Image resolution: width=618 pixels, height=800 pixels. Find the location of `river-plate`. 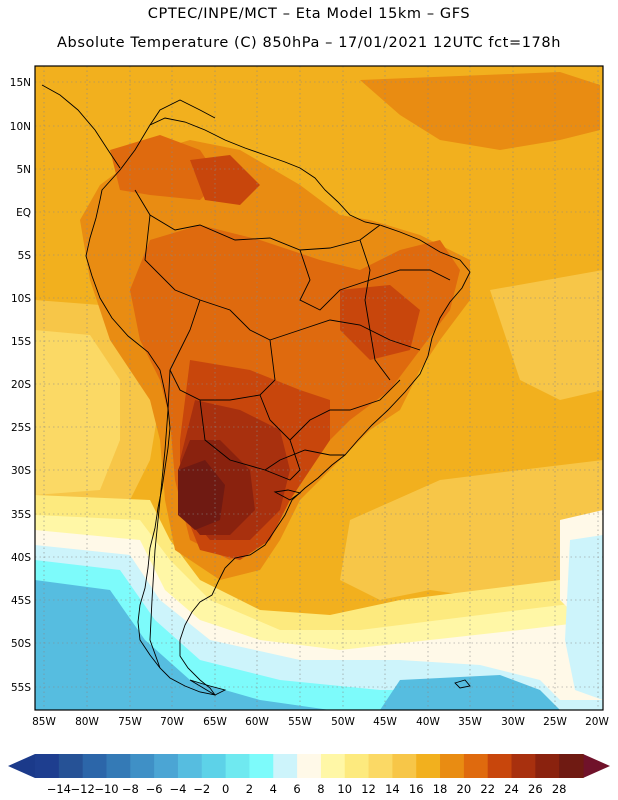

river-plate is located at coordinates (287, 495).